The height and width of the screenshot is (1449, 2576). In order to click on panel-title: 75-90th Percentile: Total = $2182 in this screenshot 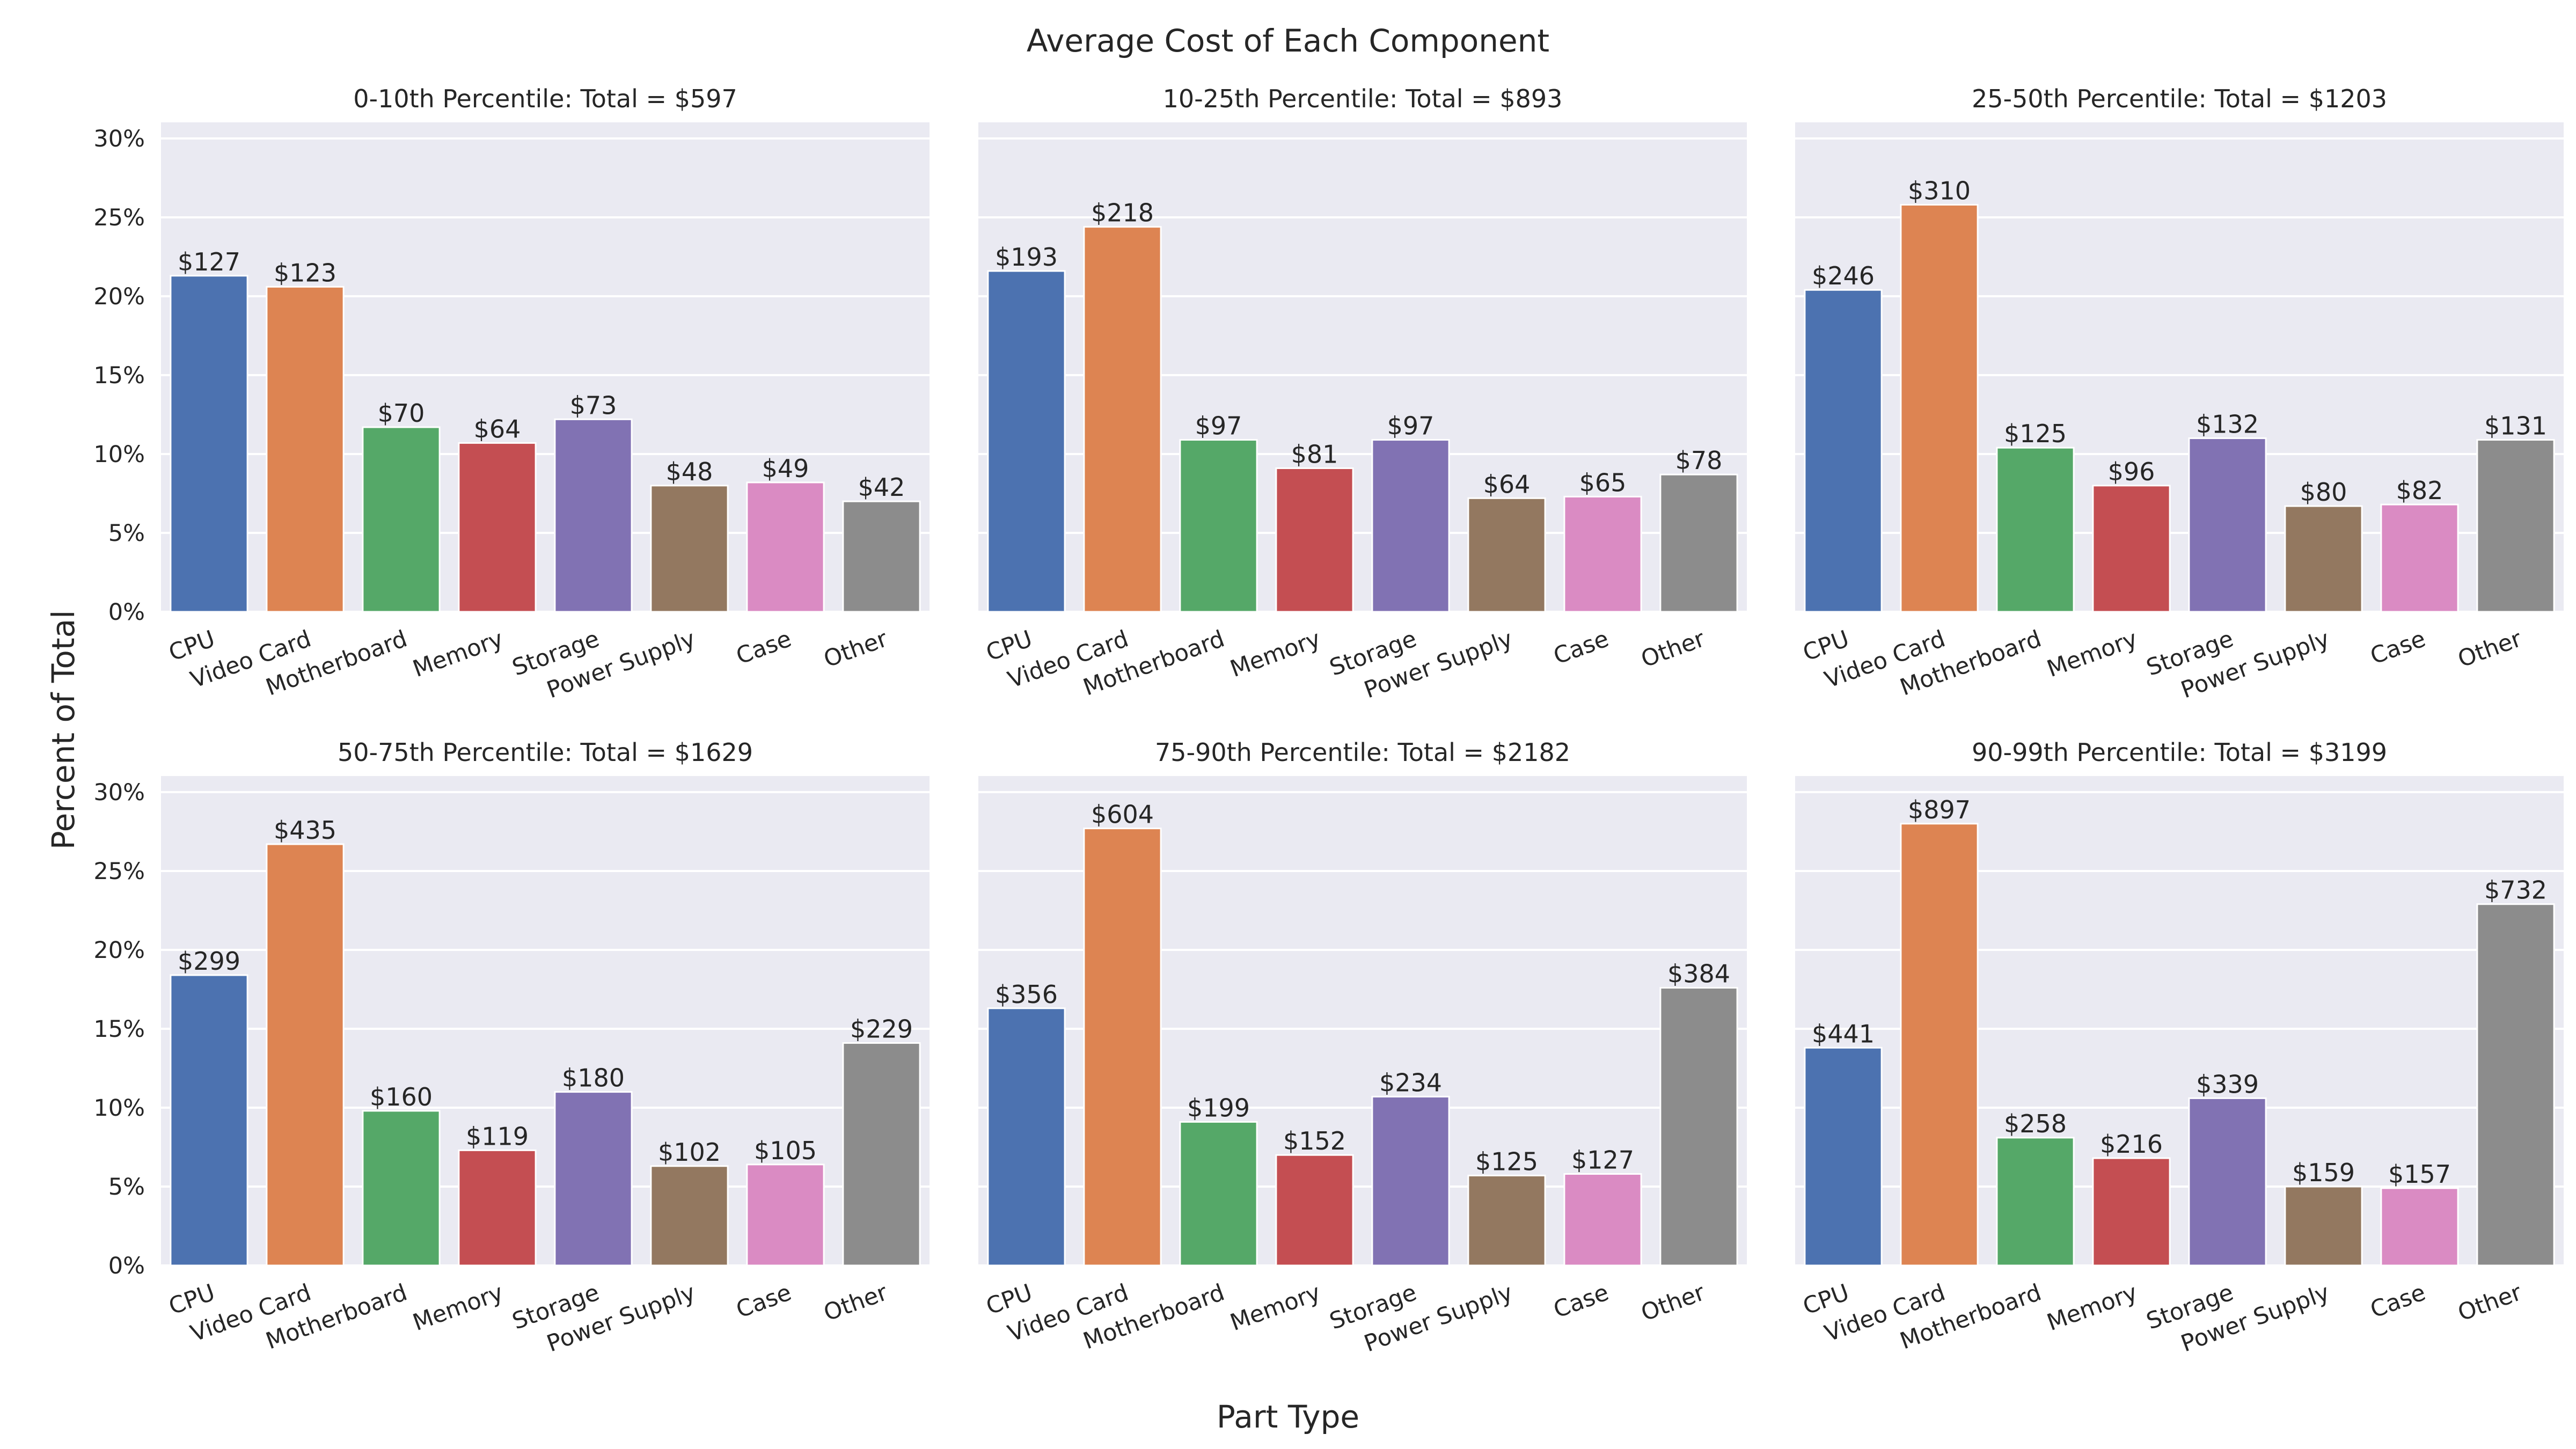, I will do `click(1362, 752)`.